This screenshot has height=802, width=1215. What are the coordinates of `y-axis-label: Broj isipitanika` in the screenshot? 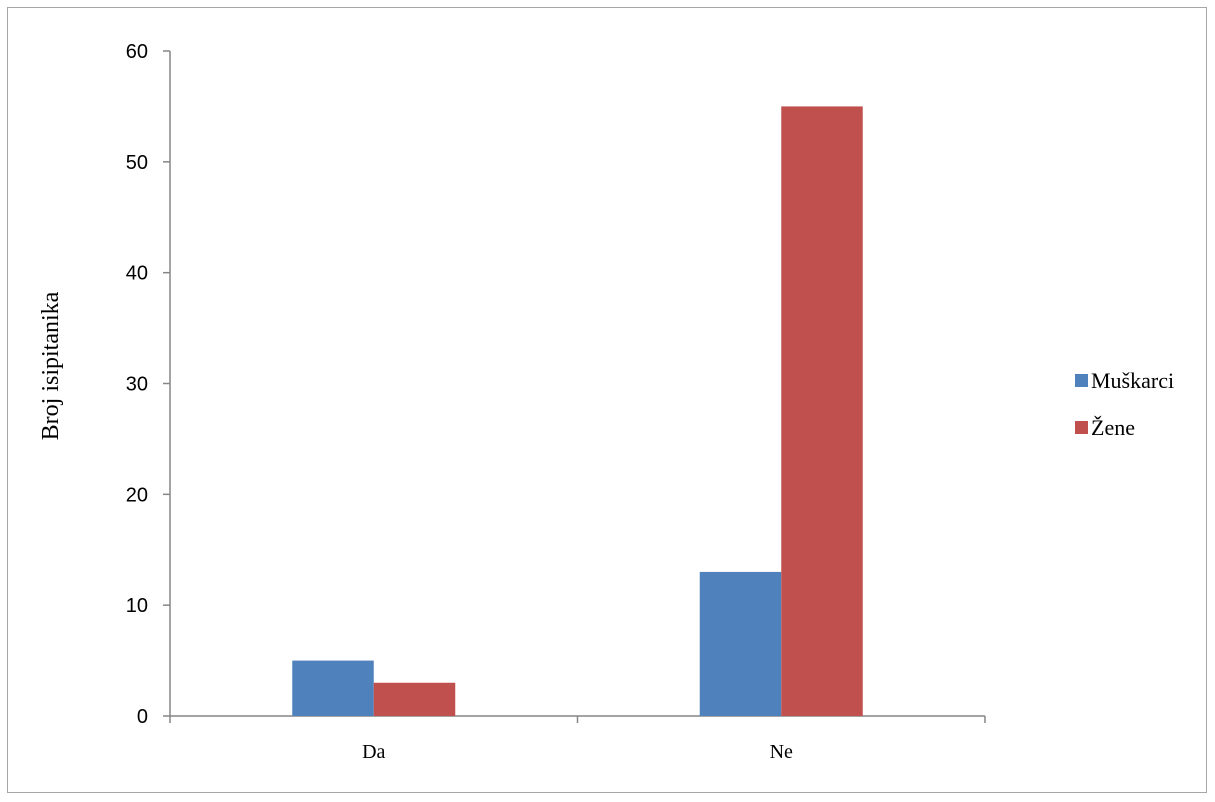 It's located at (51, 365).